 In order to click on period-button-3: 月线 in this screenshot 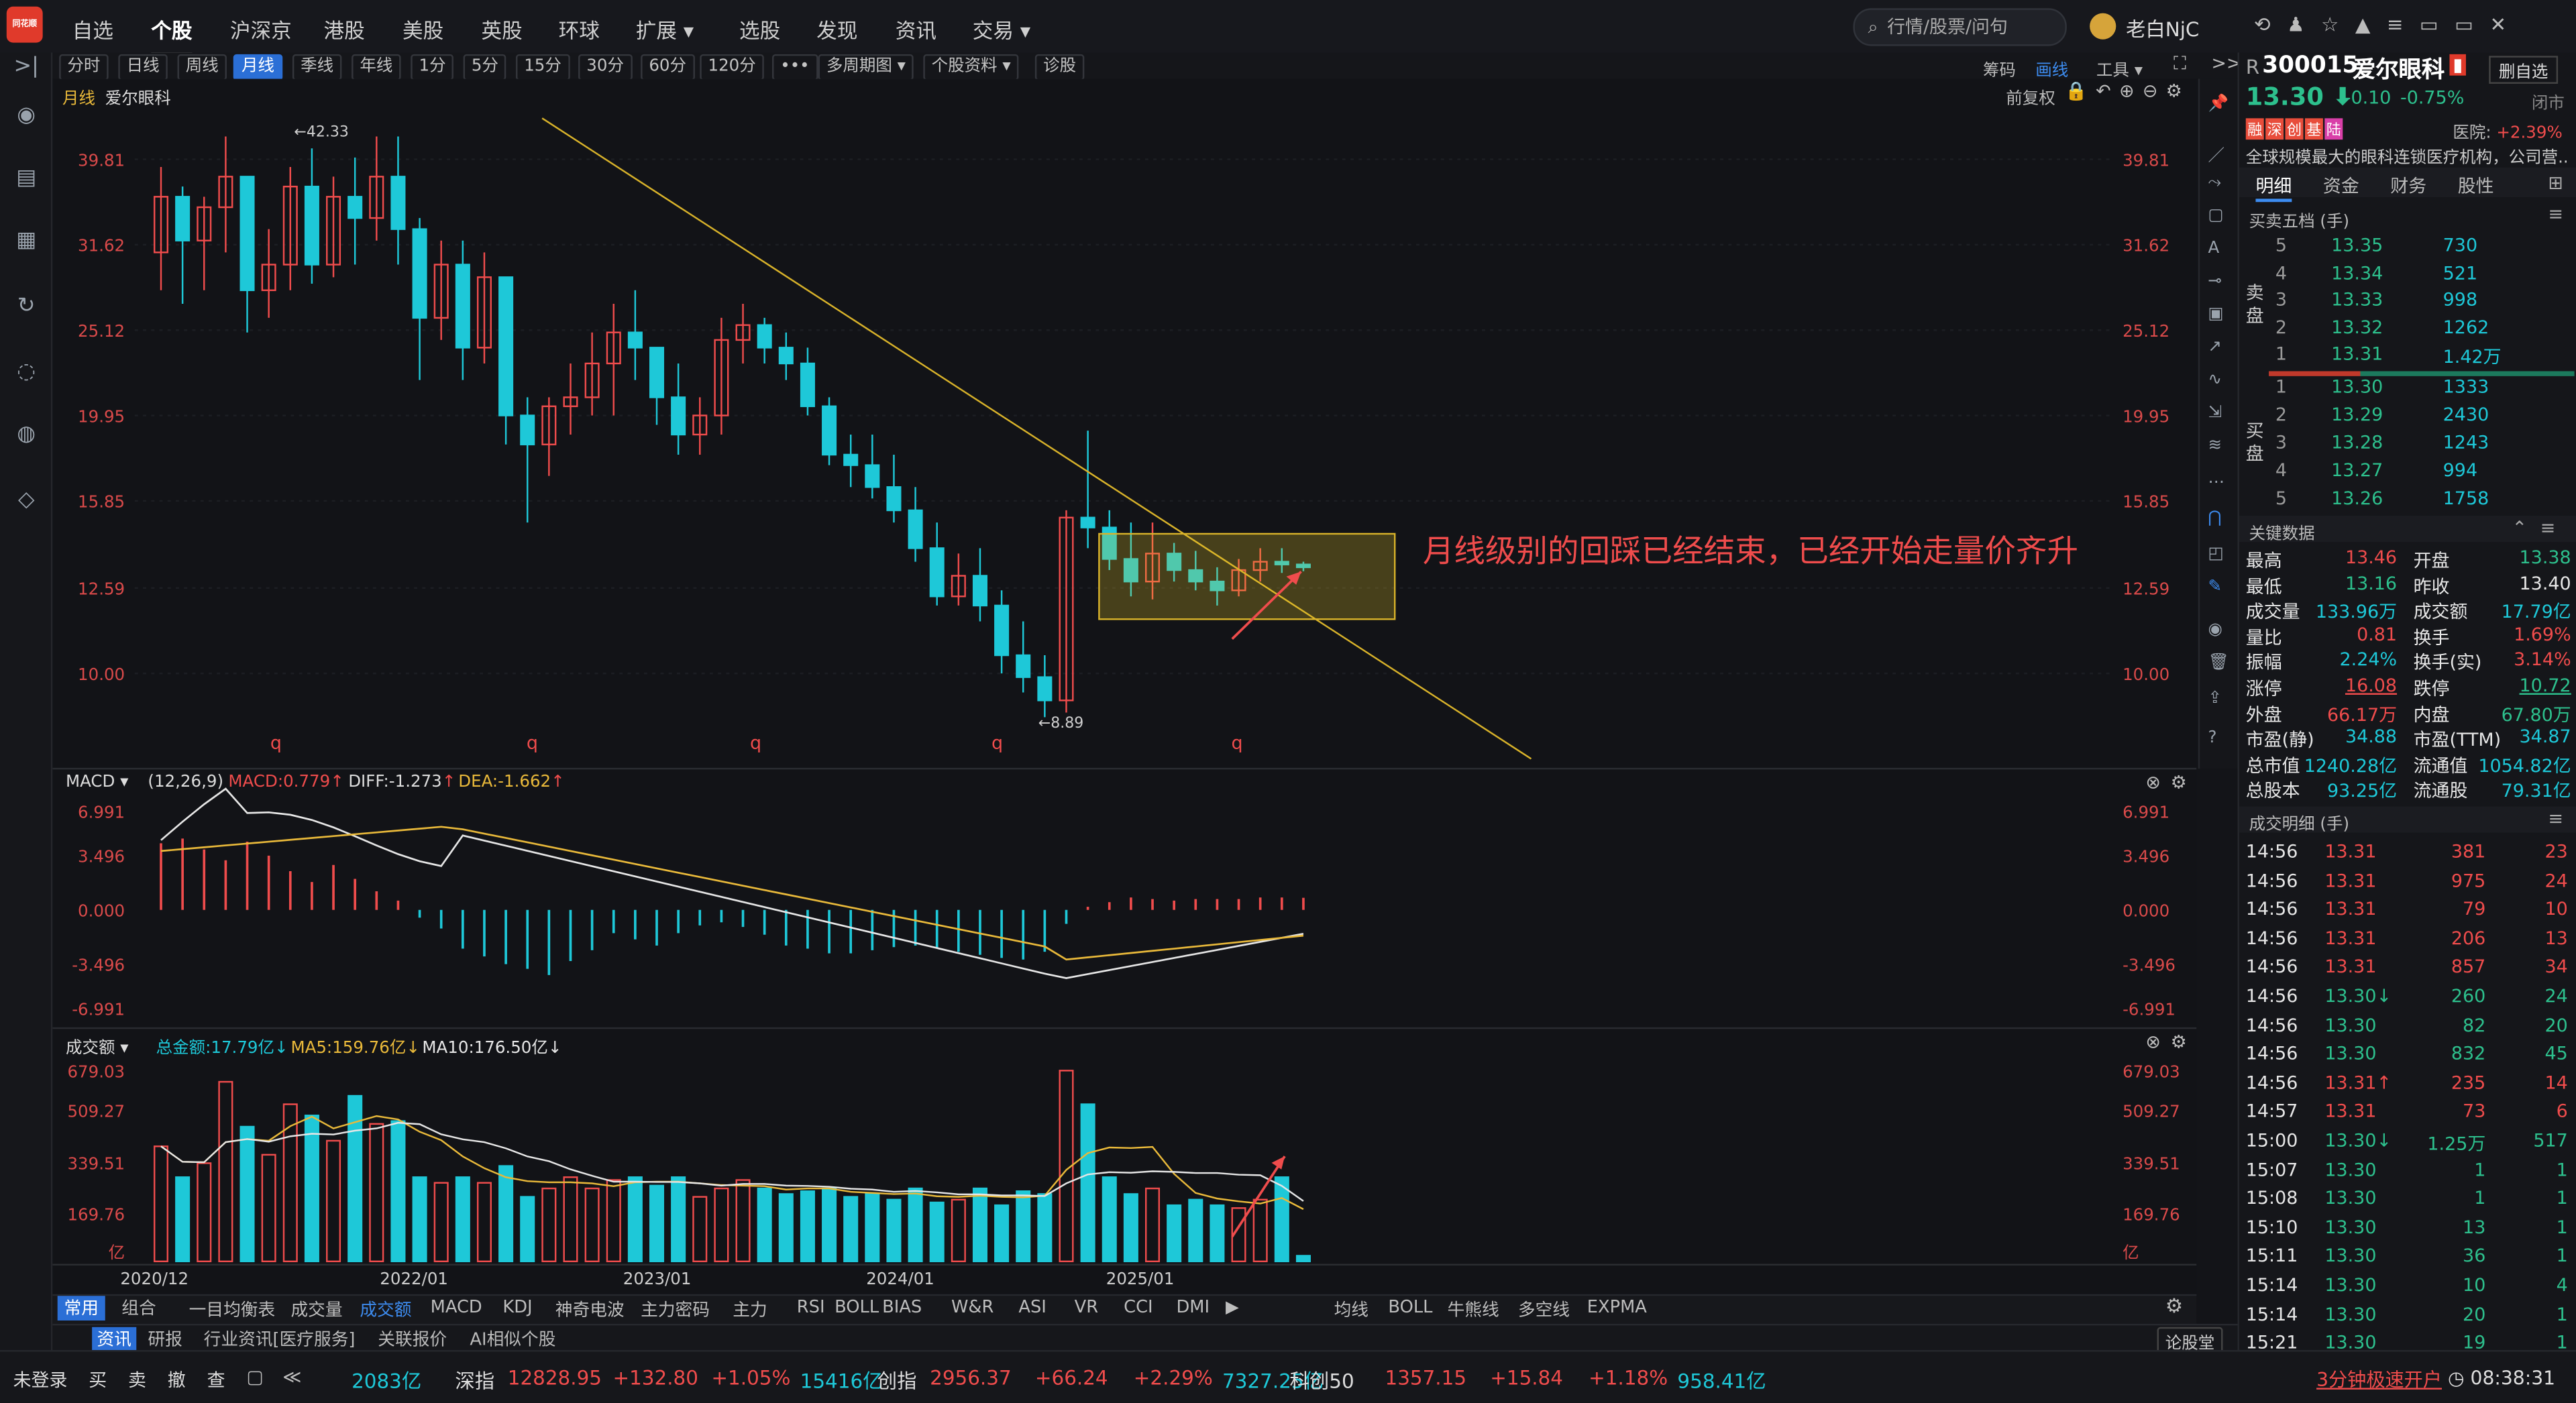, I will do `click(258, 68)`.